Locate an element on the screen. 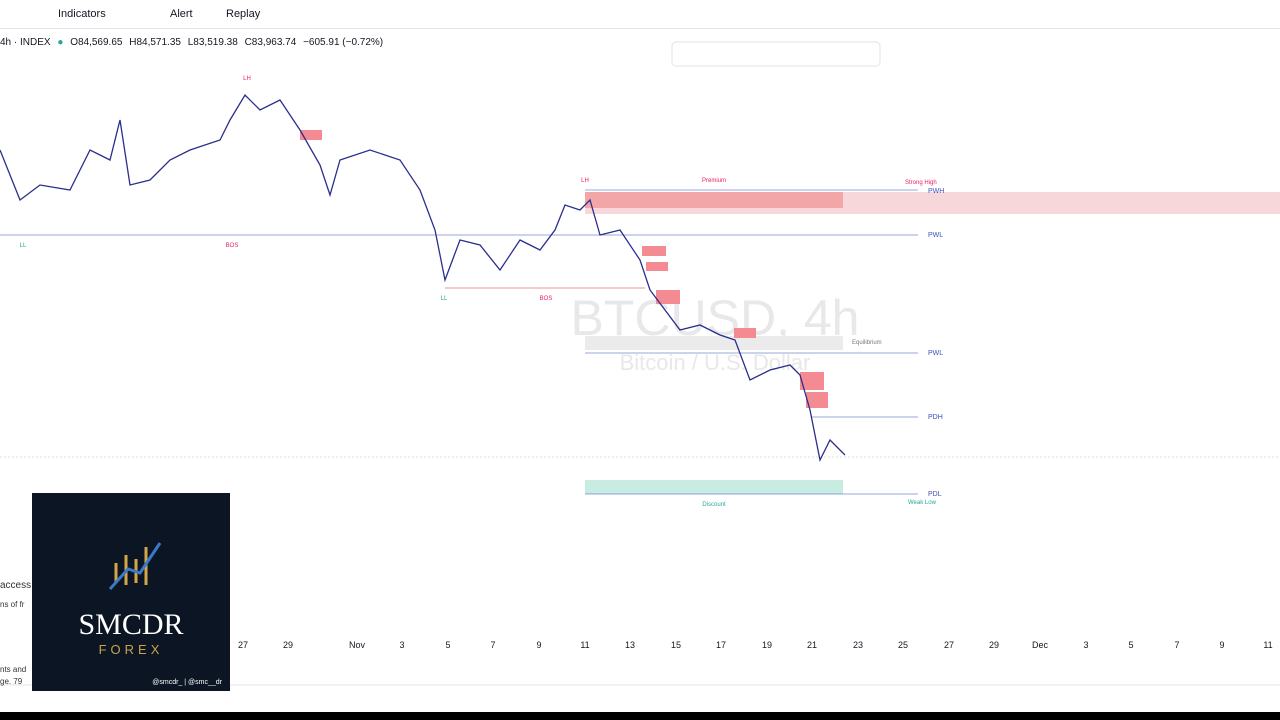 This screenshot has height=720, width=1280. ohlc: H84,571.35 is located at coordinates (155, 42).